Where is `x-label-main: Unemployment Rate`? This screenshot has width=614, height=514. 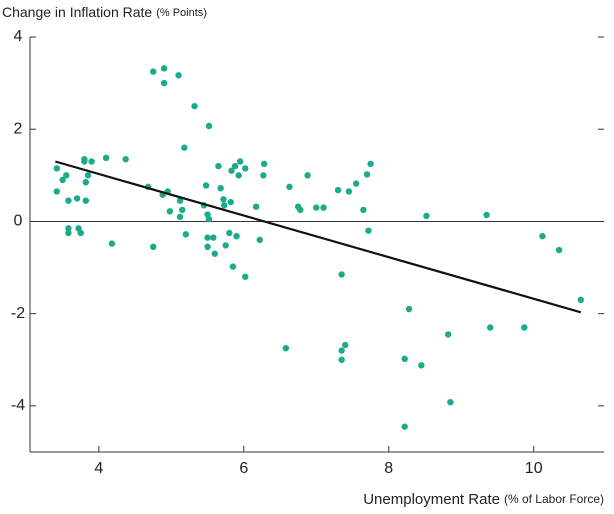 x-label-main: Unemployment Rate is located at coordinates (431, 499).